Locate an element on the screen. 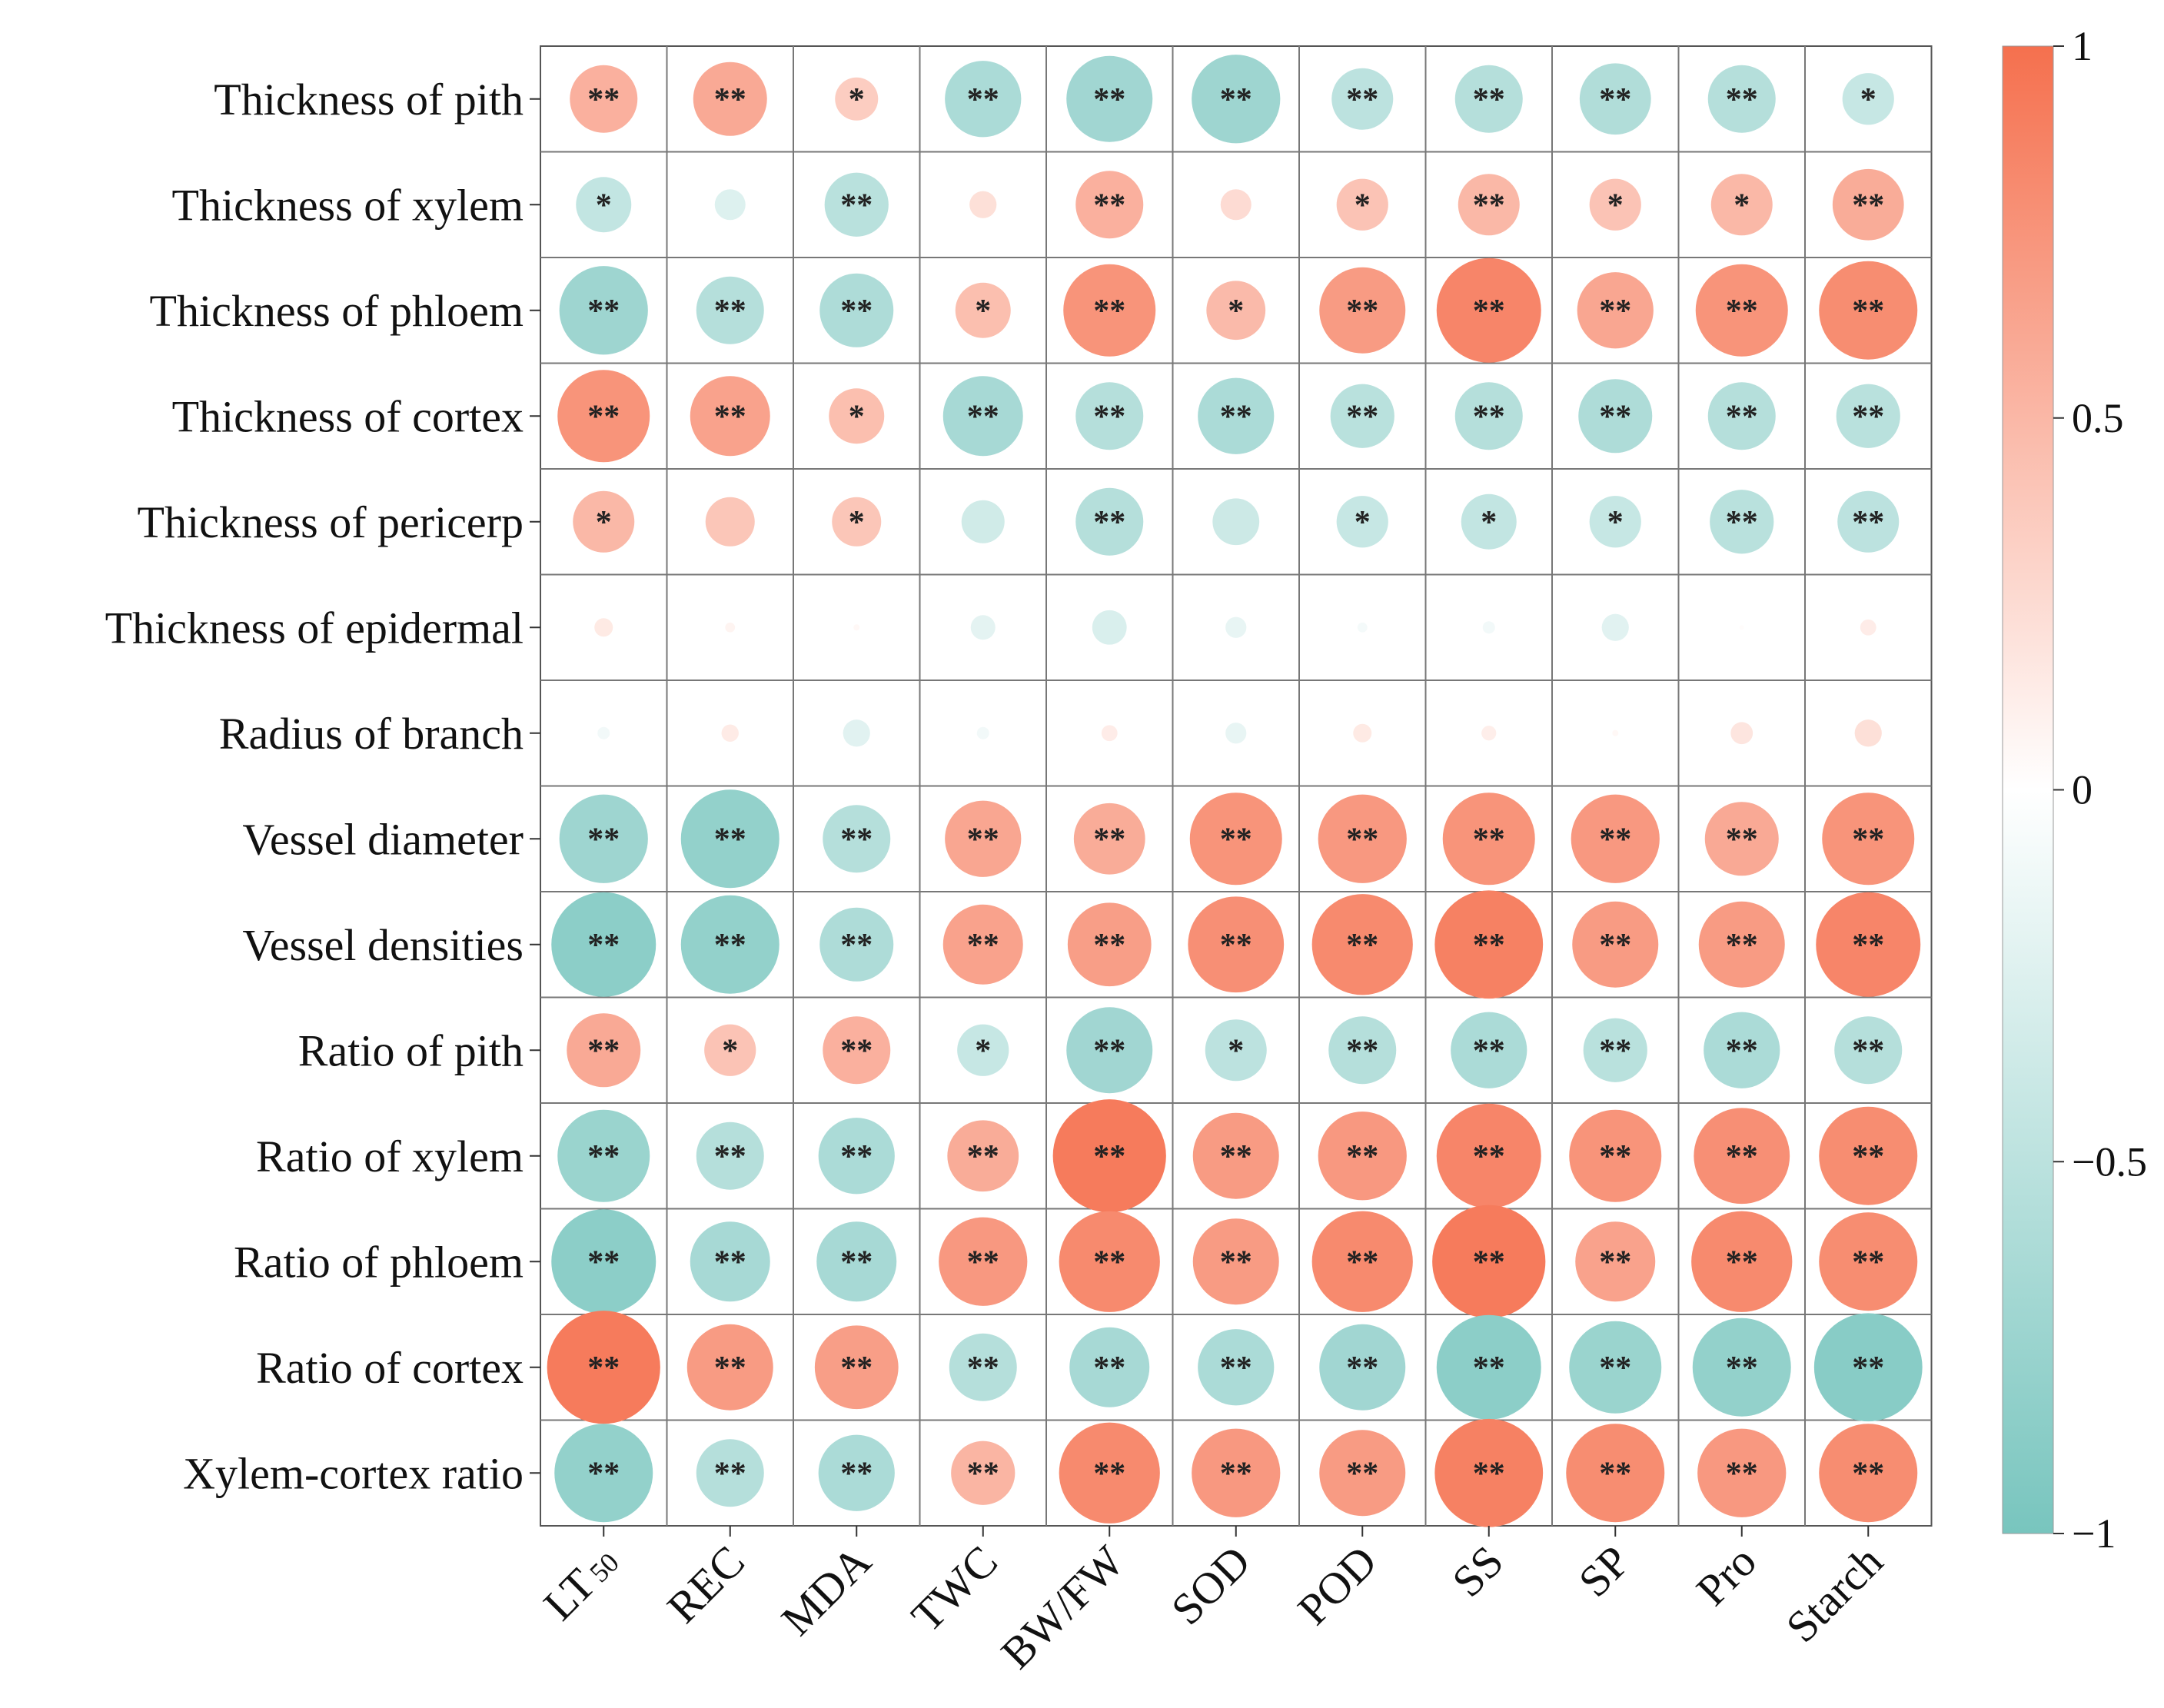  row-label: Thickness of pith is located at coordinates (369, 100).